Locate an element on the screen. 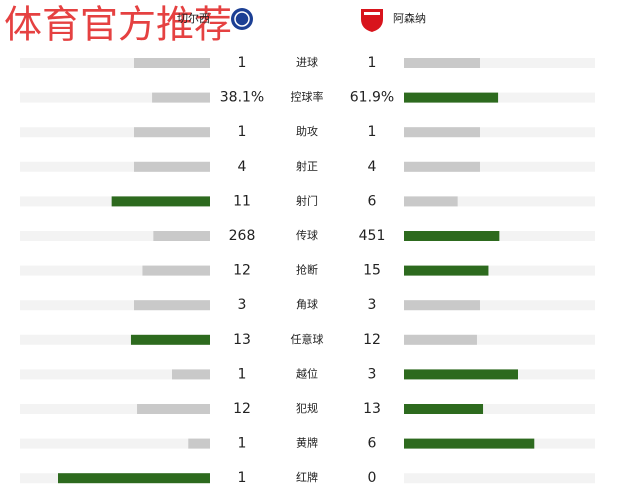 The image size is (617, 500). home-crest is located at coordinates (242, 19).